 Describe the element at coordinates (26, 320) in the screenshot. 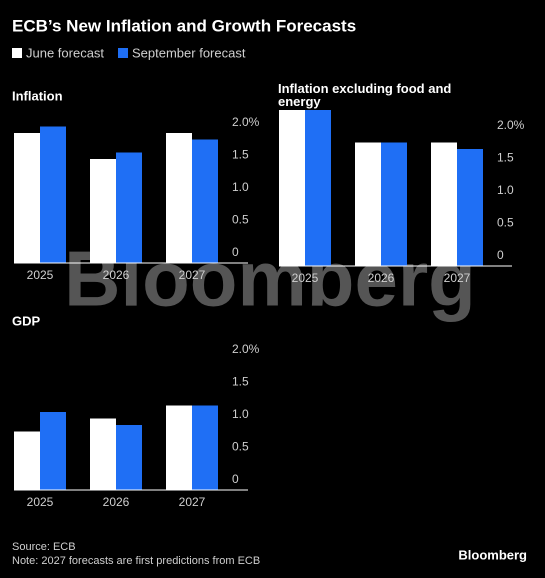

I see `panel-title: GDP` at that location.